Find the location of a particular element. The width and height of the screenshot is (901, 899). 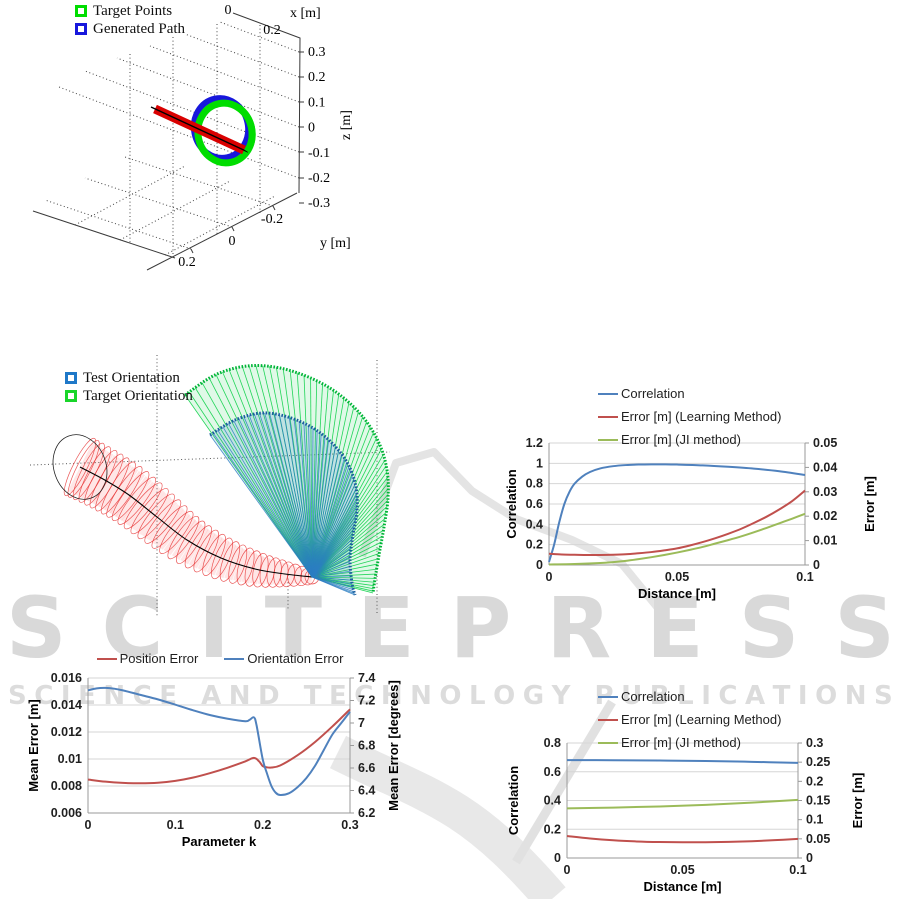

right-axis-tick-label: 7.4 is located at coordinates (366, 678).